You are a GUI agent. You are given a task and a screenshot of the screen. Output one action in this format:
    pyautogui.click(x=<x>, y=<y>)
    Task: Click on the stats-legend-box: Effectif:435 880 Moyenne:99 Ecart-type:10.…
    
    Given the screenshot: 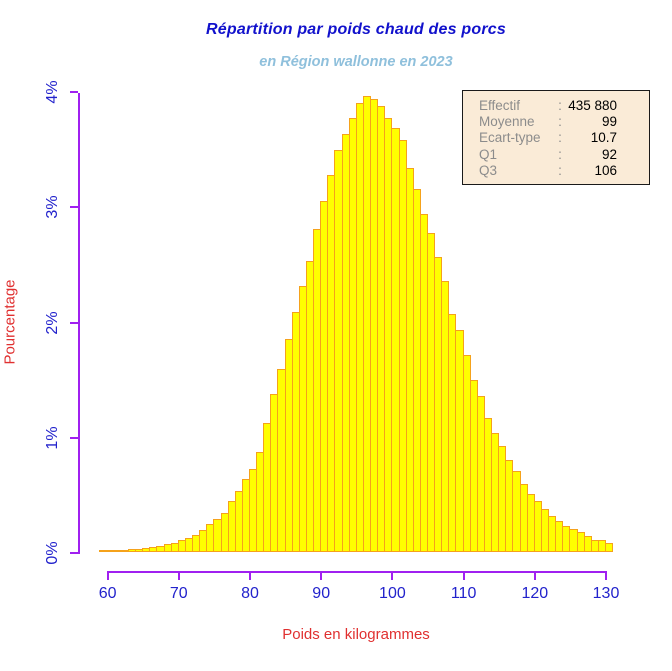 What is the action you would take?
    pyautogui.click(x=556, y=137)
    